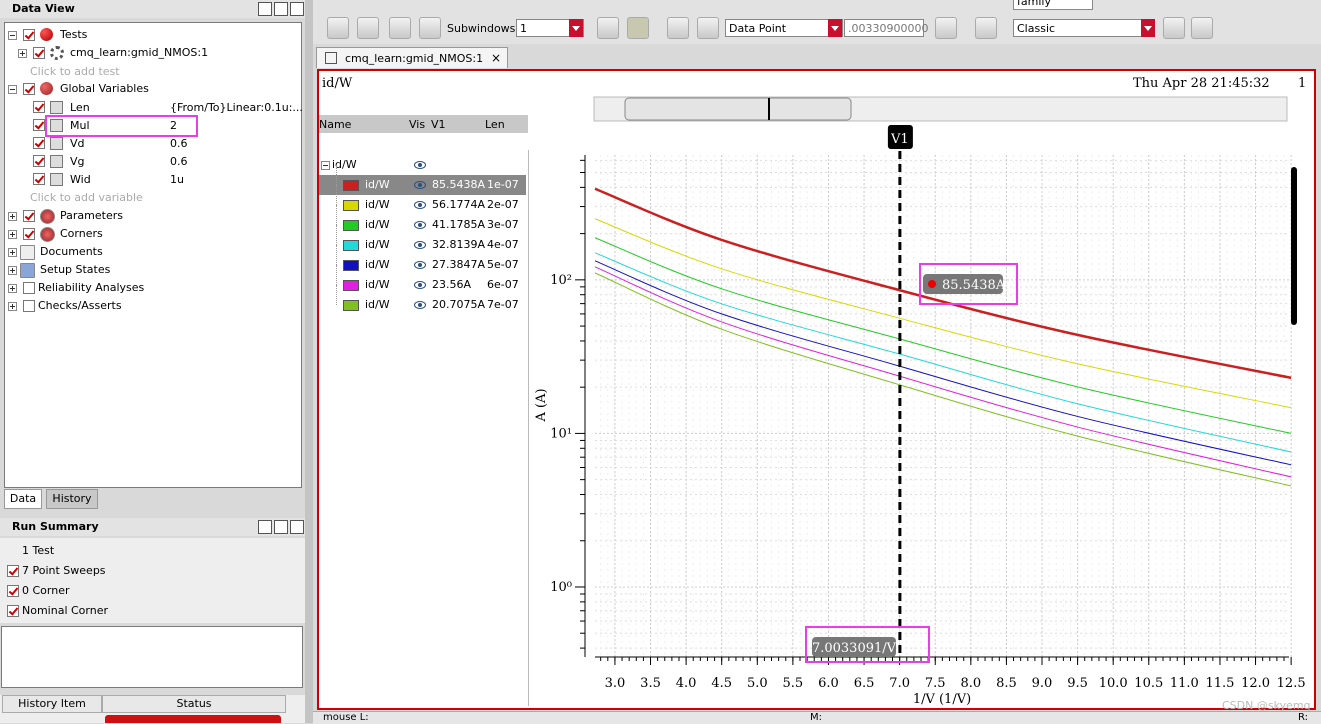  What do you see at coordinates (417, 124) in the screenshot?
I see `column-header: Vis` at bounding box center [417, 124].